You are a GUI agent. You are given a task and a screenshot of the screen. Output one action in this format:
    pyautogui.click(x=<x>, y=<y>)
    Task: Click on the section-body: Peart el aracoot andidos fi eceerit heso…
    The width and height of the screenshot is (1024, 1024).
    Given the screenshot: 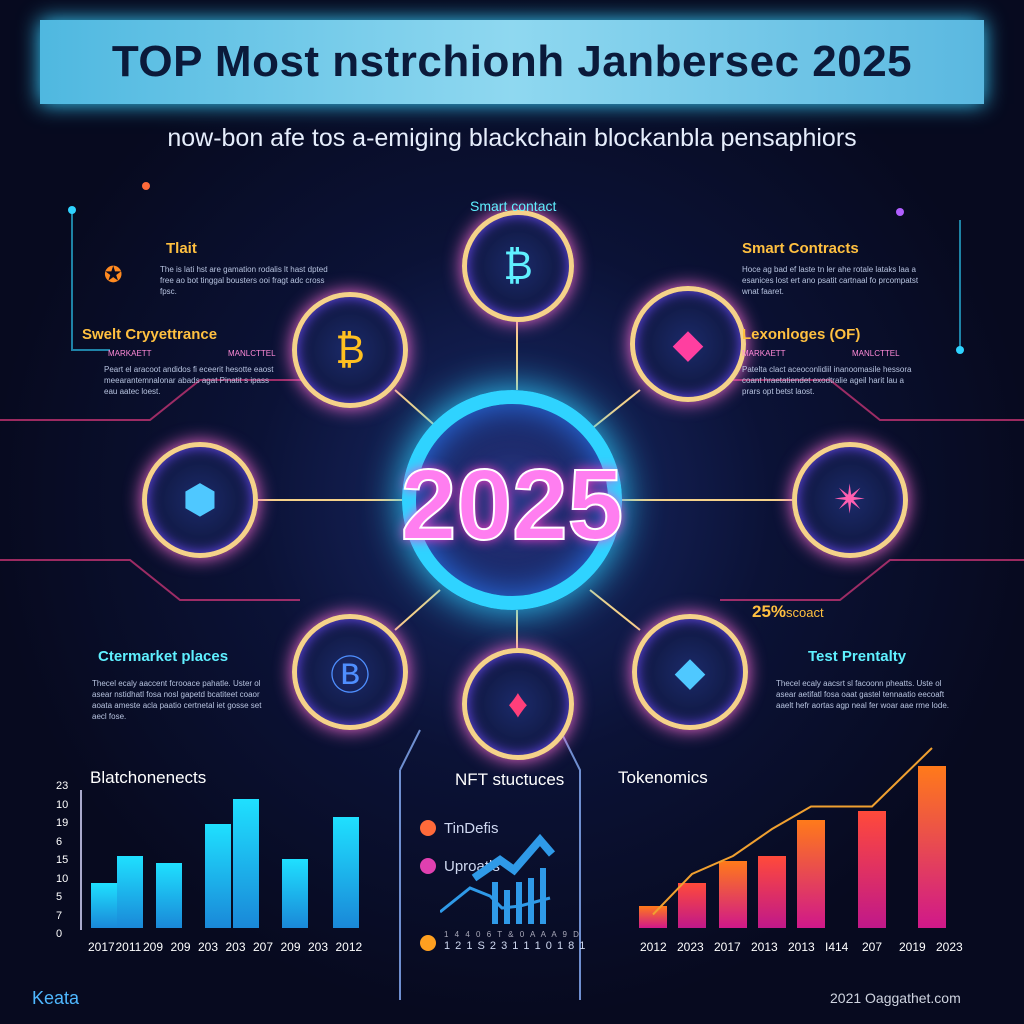 What is the action you would take?
    pyautogui.click(x=189, y=380)
    